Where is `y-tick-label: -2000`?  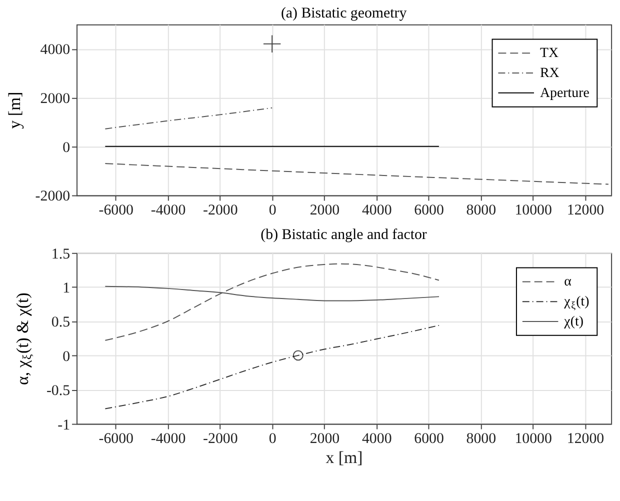
y-tick-label: -2000 is located at coordinates (52, 196).